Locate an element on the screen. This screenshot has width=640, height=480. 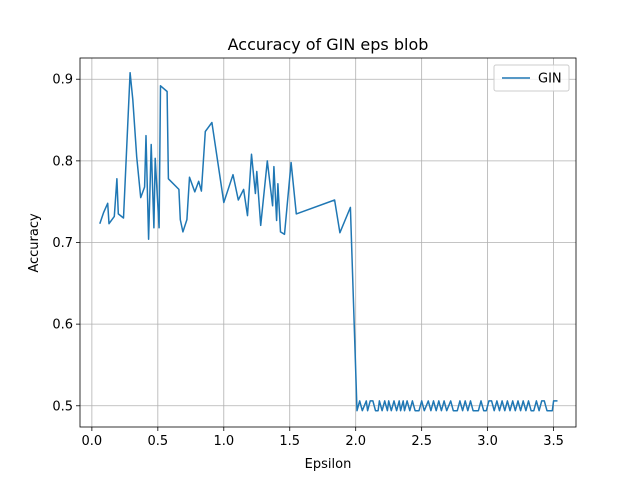
legend: GIN is located at coordinates (531, 78).